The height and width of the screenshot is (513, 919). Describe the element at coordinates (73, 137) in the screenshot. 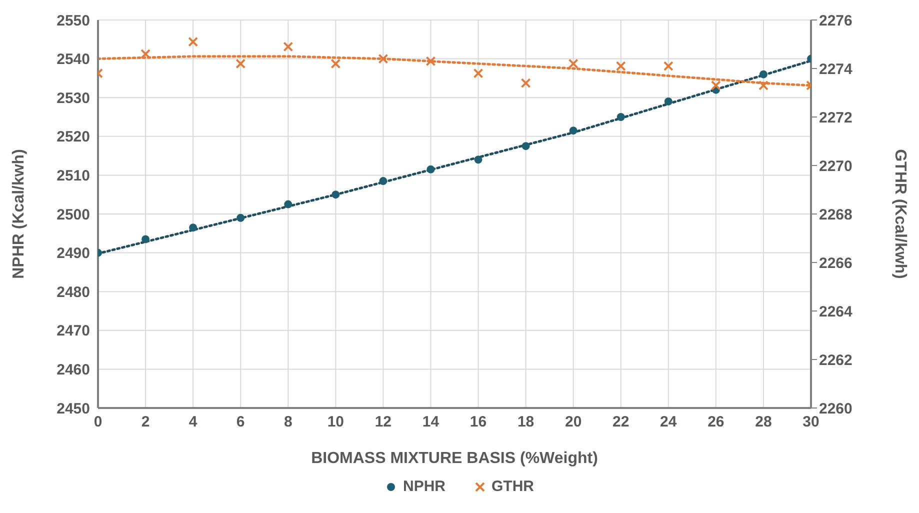

I see `y-tick-label: 2520` at that location.